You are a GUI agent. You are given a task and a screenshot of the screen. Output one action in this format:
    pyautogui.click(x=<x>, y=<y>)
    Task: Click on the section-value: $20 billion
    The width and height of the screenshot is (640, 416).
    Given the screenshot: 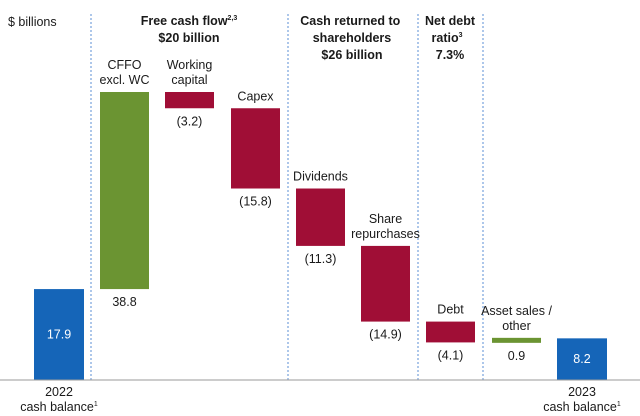 What is the action you would take?
    pyautogui.click(x=188, y=38)
    